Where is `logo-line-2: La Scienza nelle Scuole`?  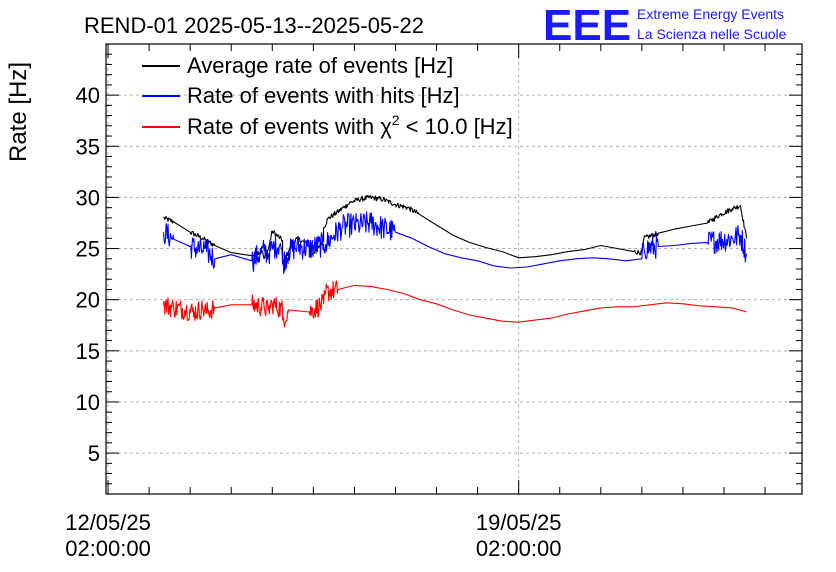
logo-line-2: La Scienza nelle Scuole is located at coordinates (712, 34).